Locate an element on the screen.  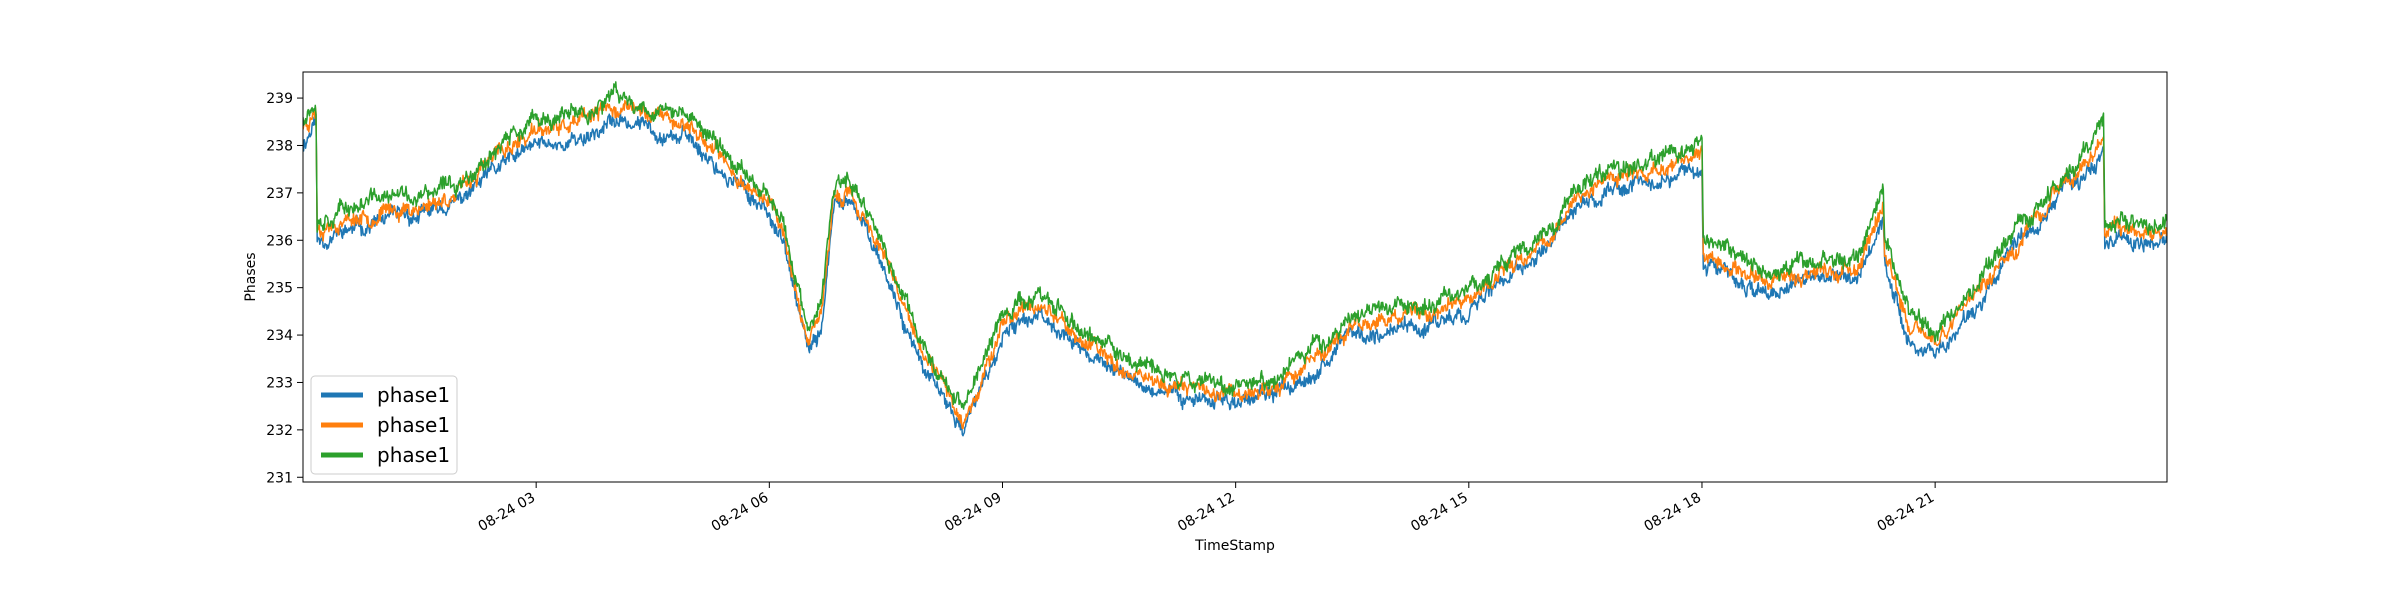
x-axis-title: TimeStamp is located at coordinates (1234, 546).